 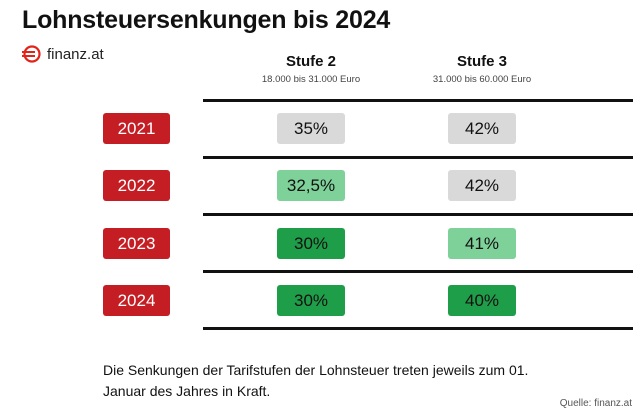 I want to click on year-badge-2022: 2022, so click(x=136, y=185).